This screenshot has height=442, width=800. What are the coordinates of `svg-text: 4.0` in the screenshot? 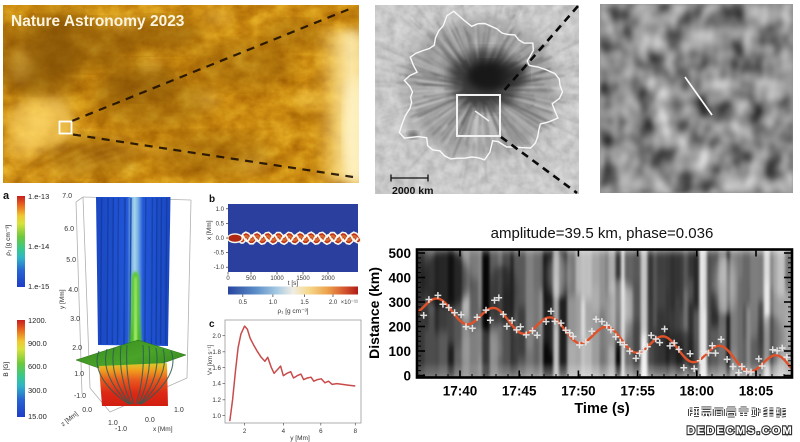 It's located at (73, 290).